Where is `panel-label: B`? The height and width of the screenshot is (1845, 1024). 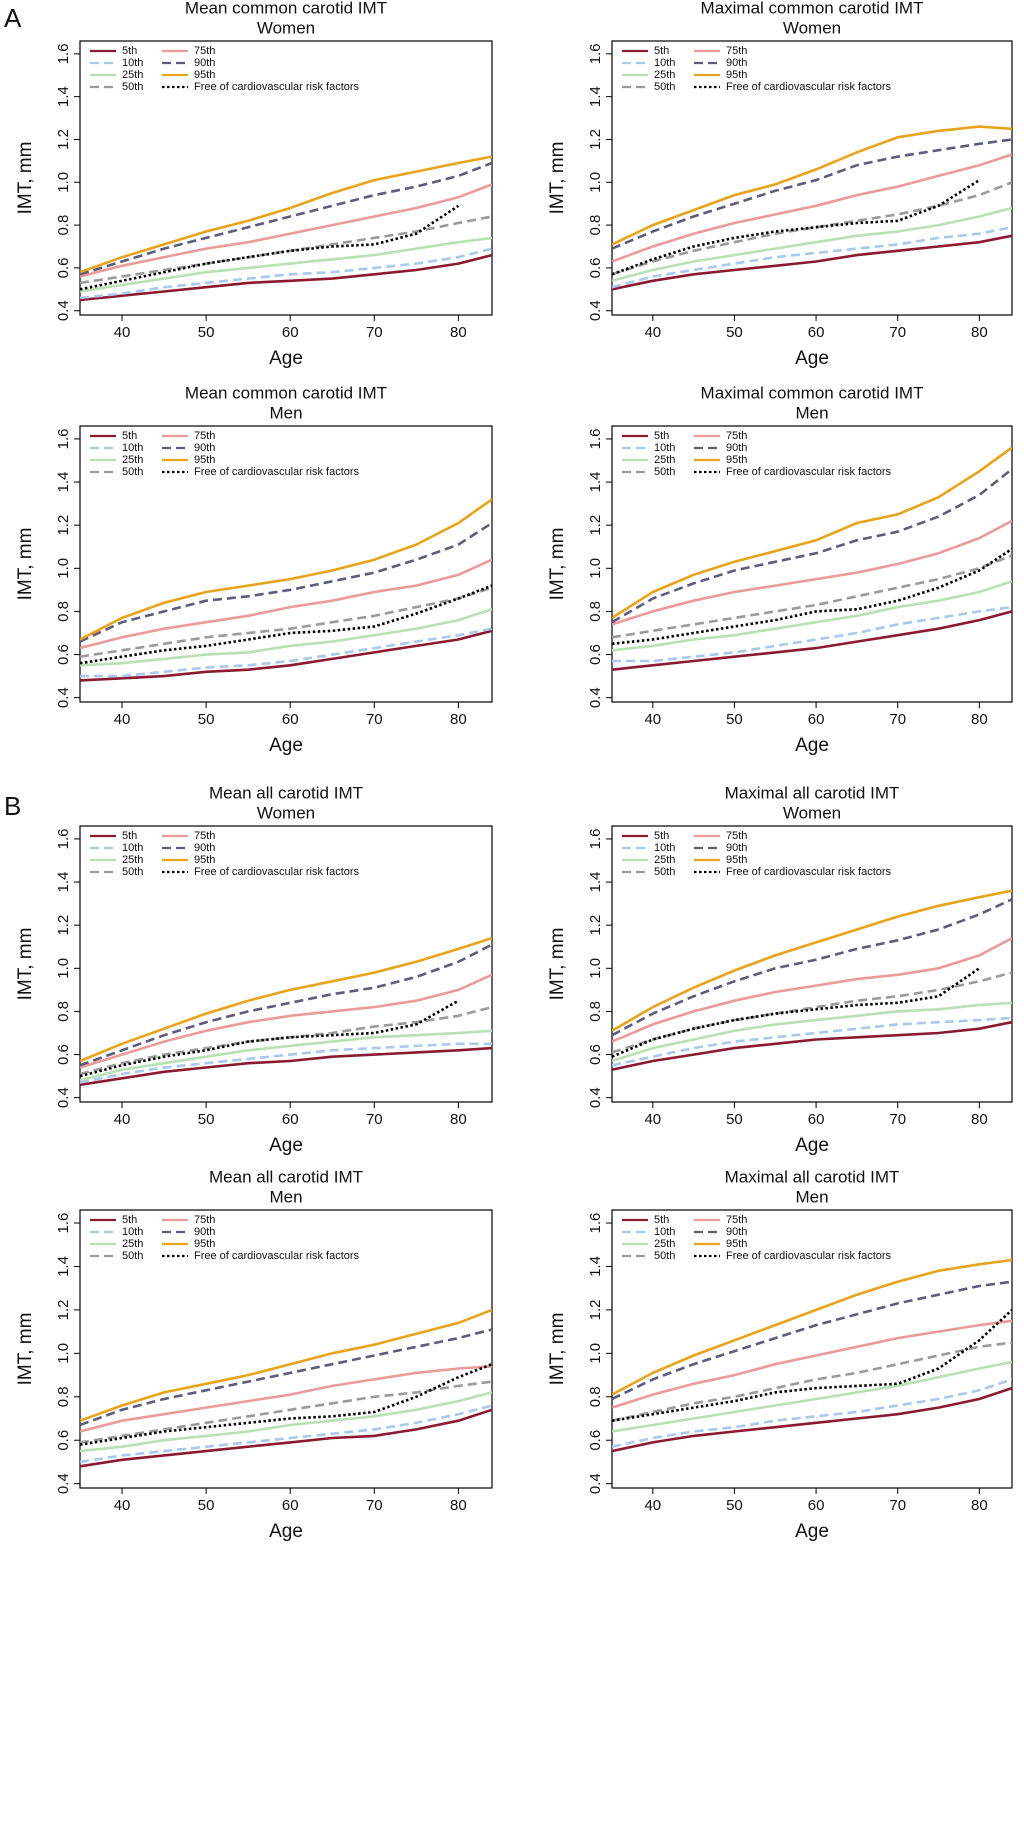
panel-label: B is located at coordinates (12, 806).